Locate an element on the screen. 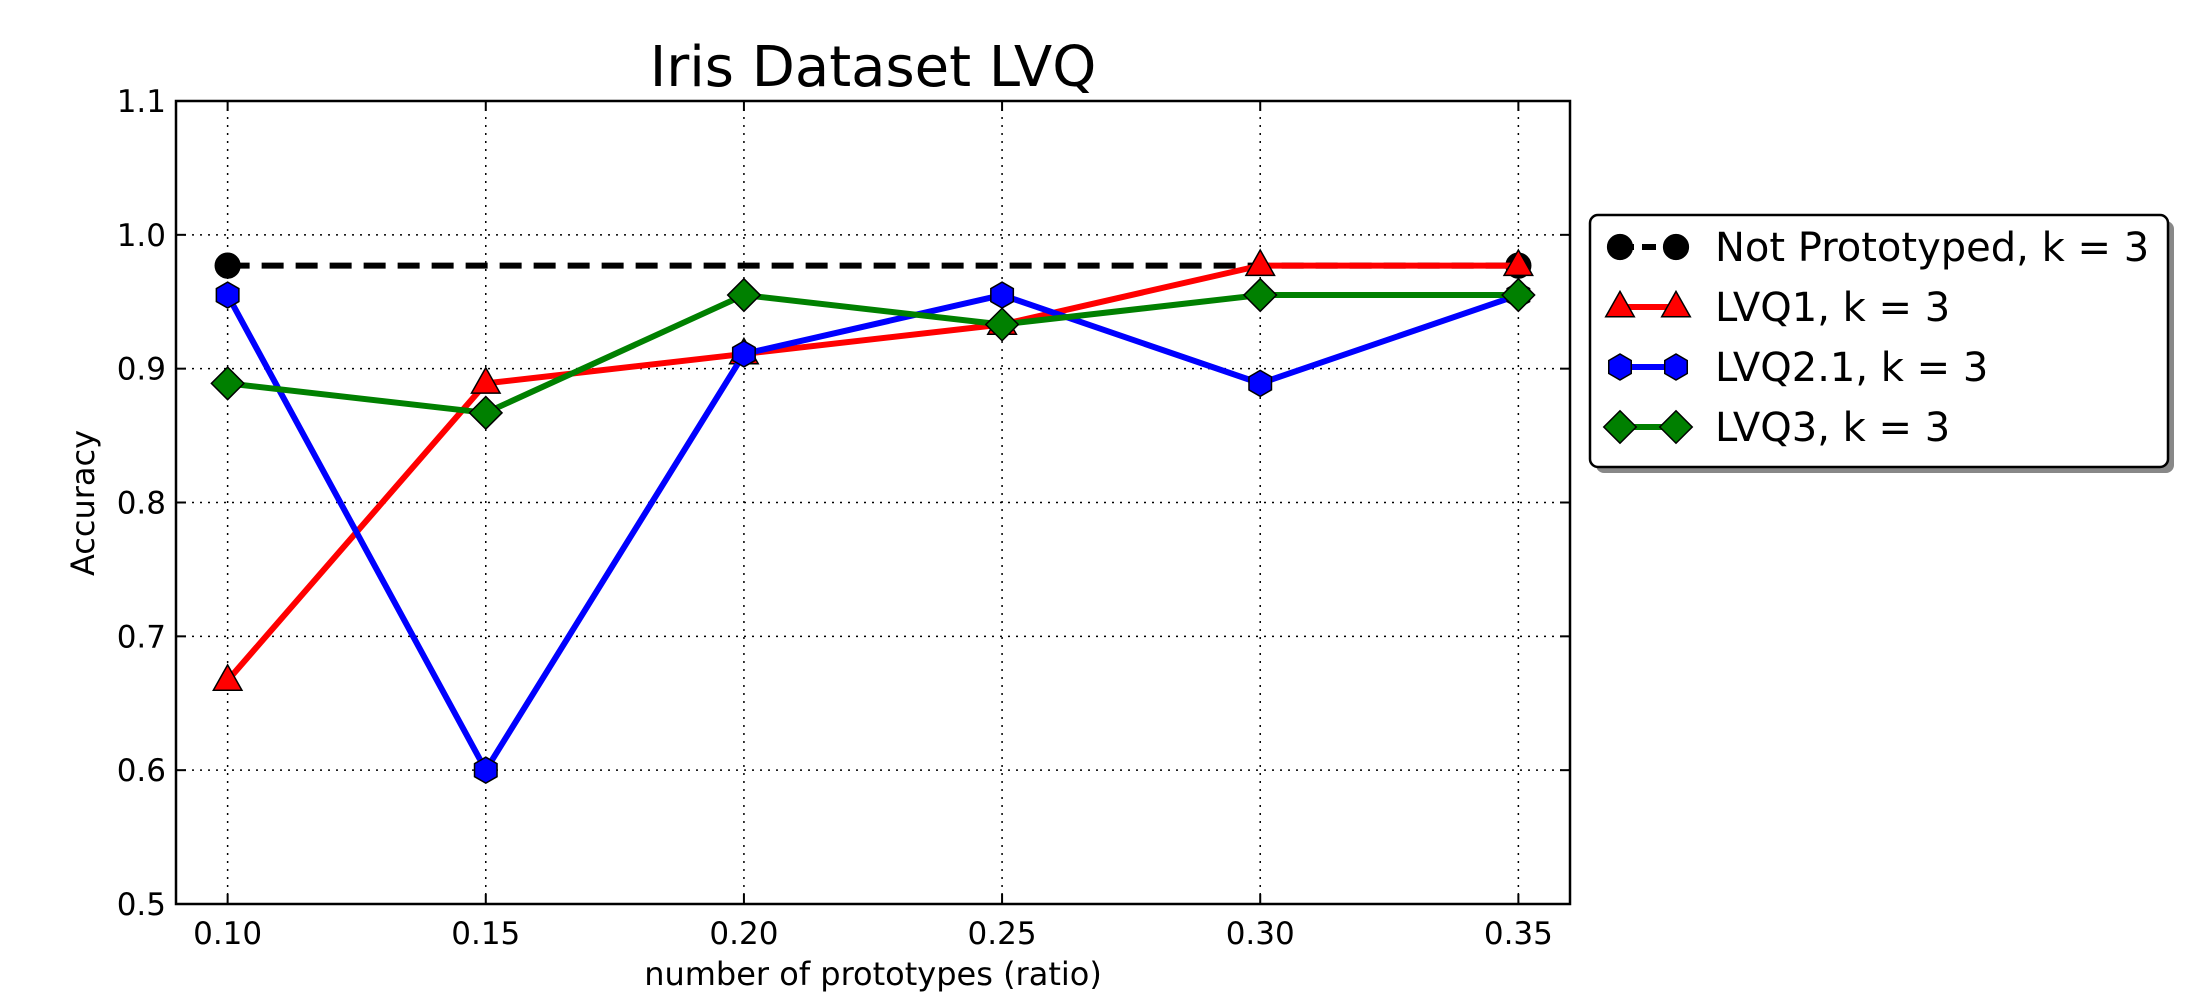 The height and width of the screenshot is (1000, 2200). y-tick-label: 1.1 is located at coordinates (141, 102).